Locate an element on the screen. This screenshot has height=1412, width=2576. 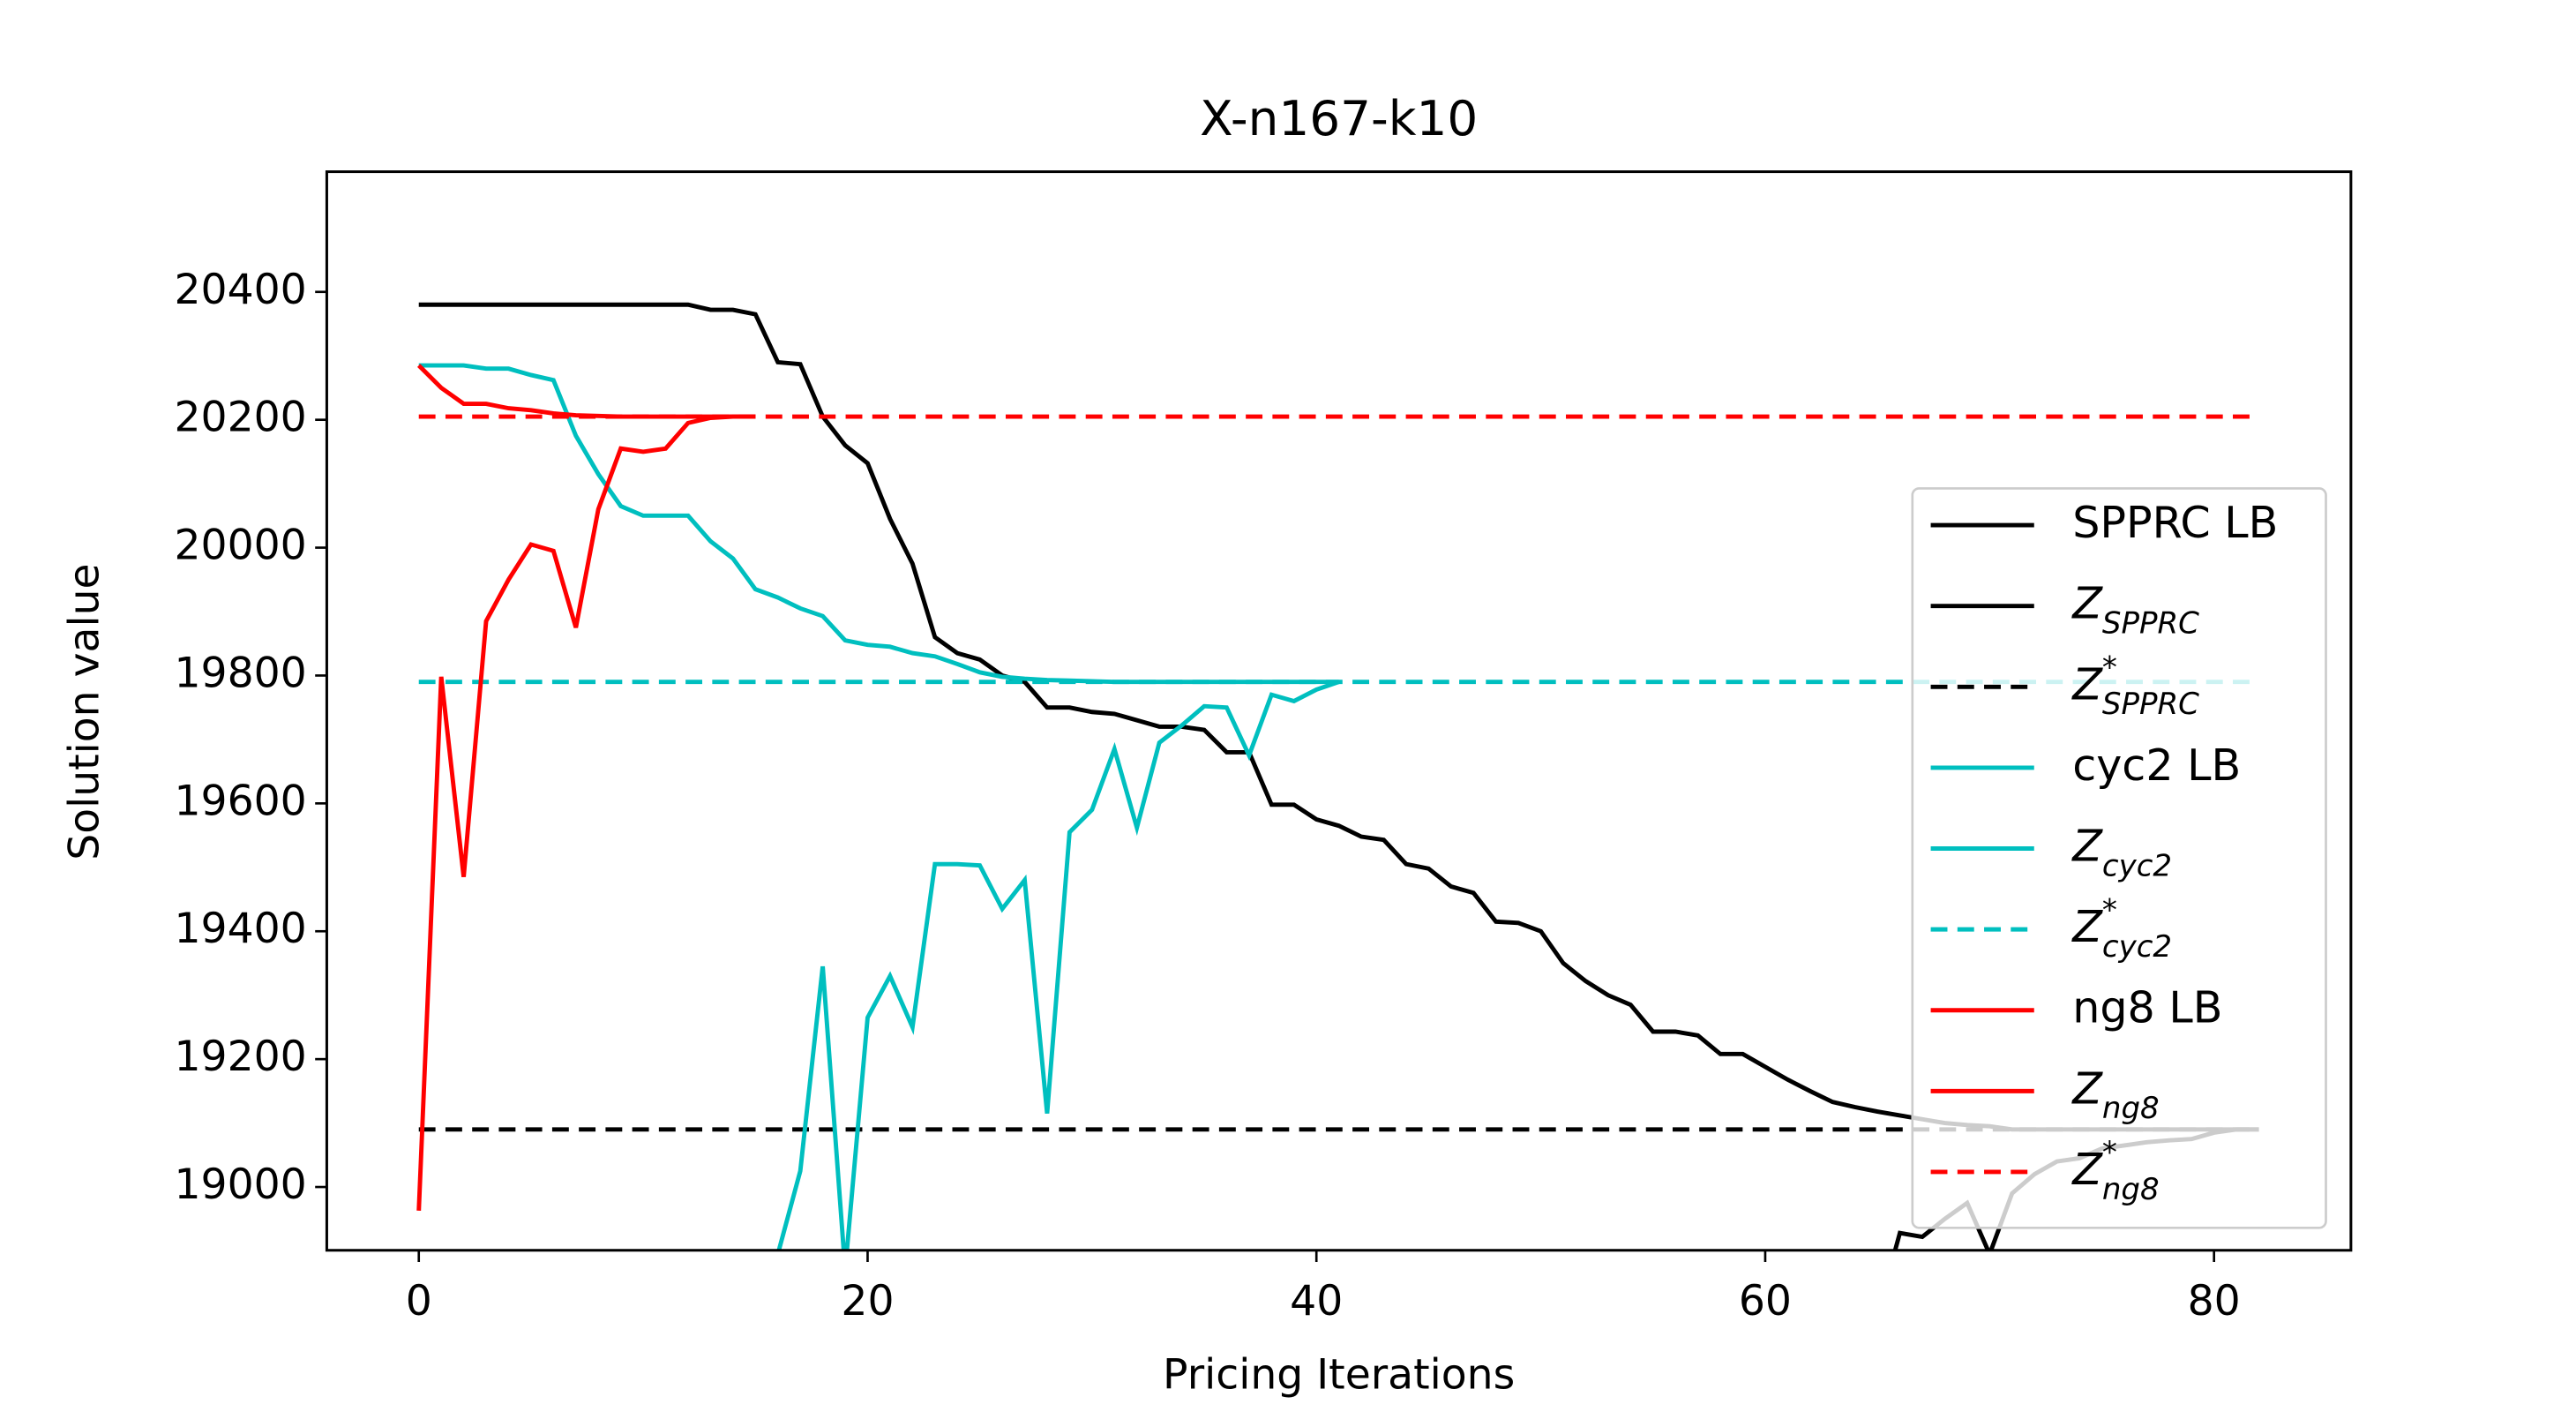
legend-label: Zcyc2 is located at coordinates (2122, 851).